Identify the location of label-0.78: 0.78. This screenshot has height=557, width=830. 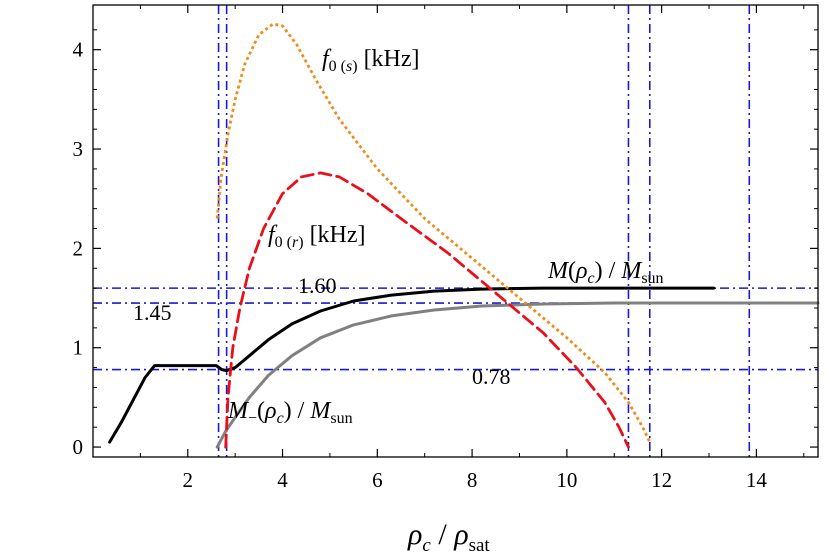
(491, 376).